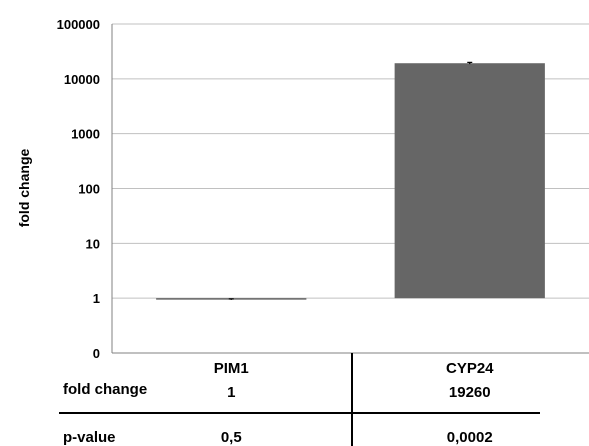 The height and width of the screenshot is (446, 589). Describe the element at coordinates (105, 389) in the screenshot. I see `table-row-label: fold change` at that location.